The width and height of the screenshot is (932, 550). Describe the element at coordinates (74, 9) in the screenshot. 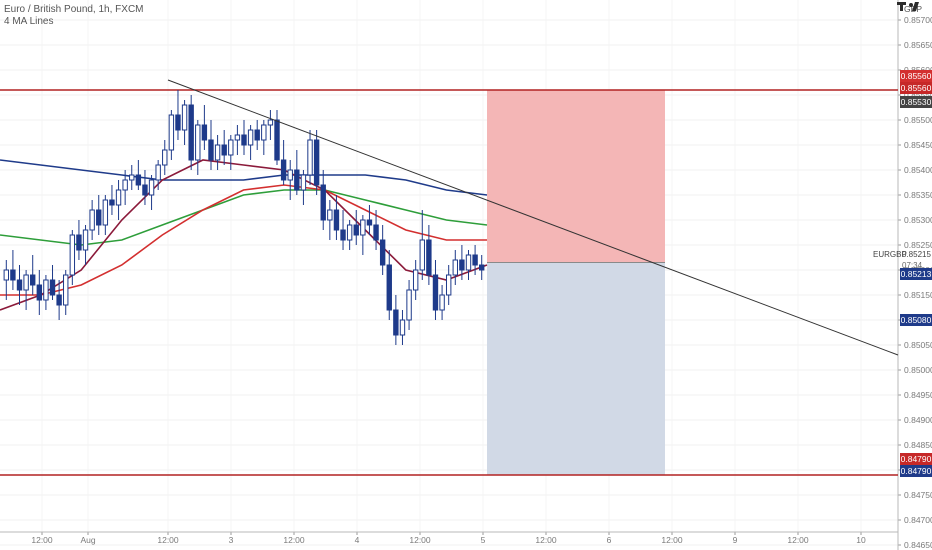

I see `chart-title: Euro / British Pound, 1h, FXCM` at that location.